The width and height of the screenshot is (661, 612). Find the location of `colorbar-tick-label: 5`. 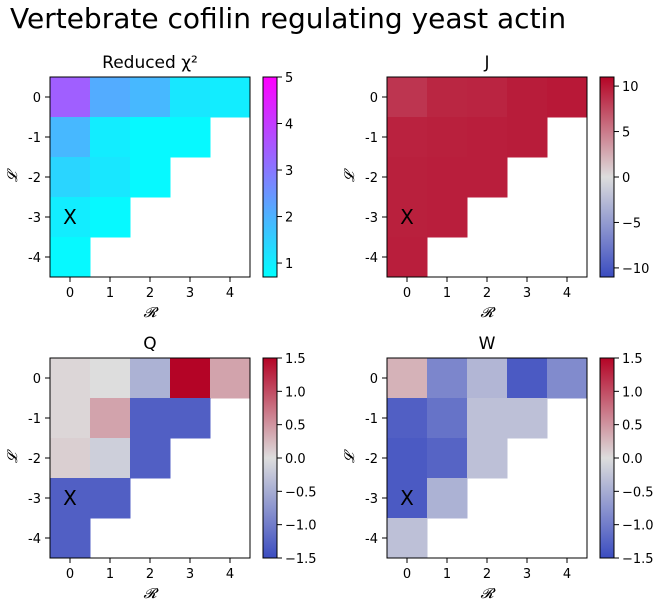

colorbar-tick-label: 5 is located at coordinates (626, 133).